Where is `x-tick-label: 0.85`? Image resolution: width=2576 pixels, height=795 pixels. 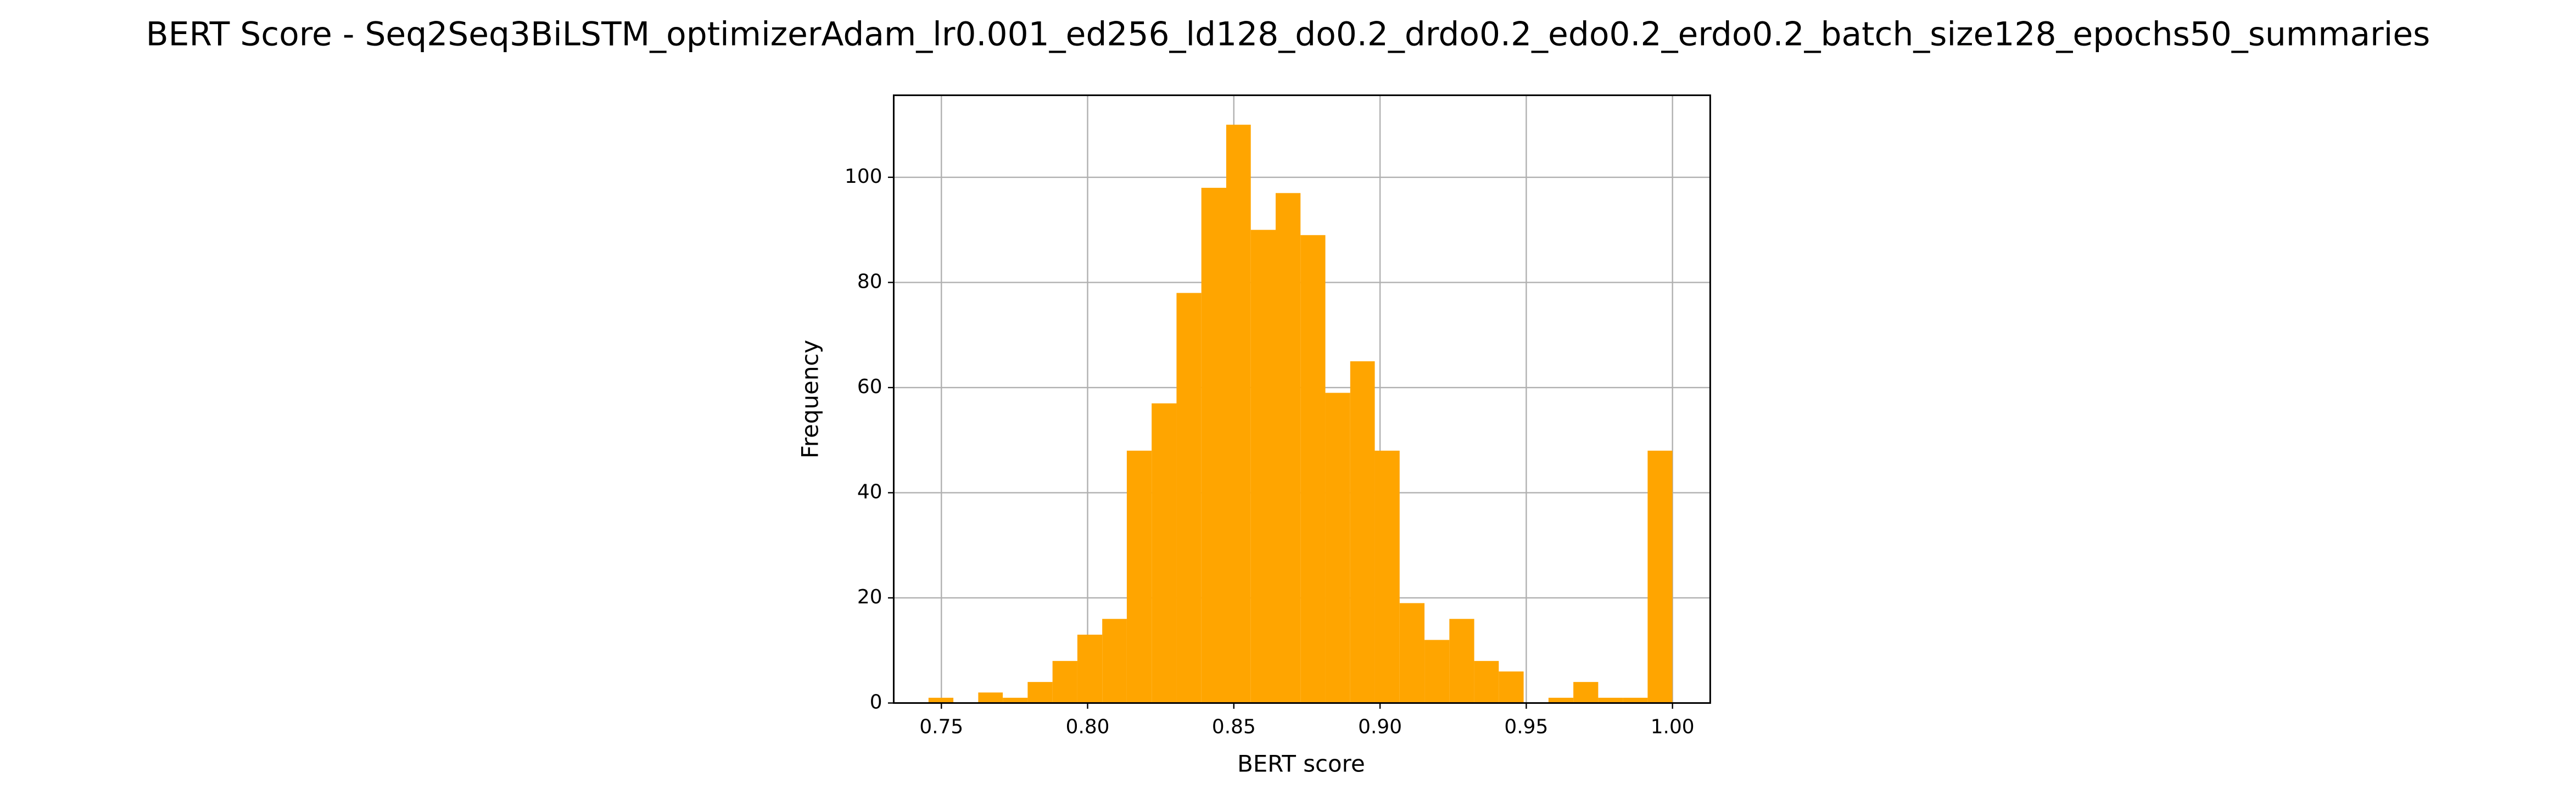 x-tick-label: 0.85 is located at coordinates (1234, 726).